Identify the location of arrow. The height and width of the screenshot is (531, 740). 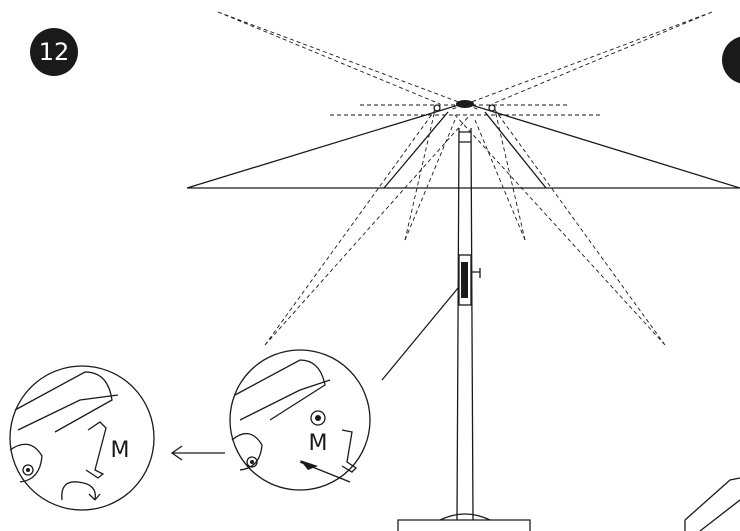
(197, 453).